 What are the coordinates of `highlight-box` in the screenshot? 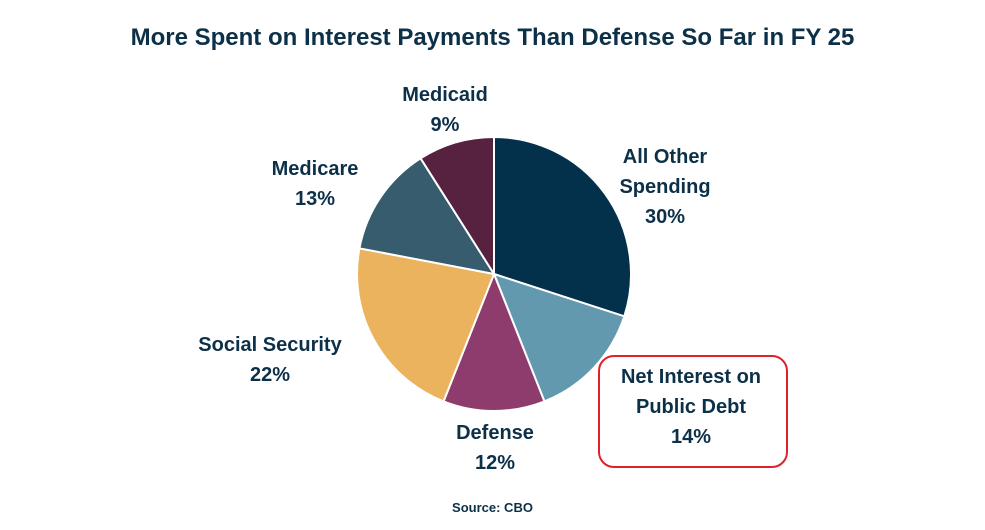 It's located at (693, 411).